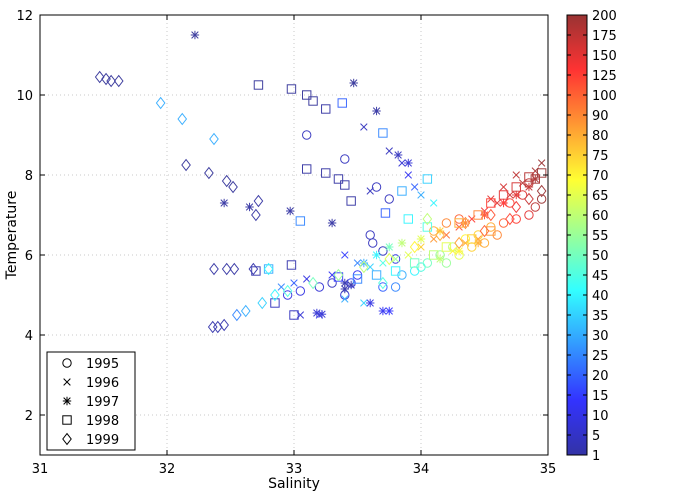 The width and height of the screenshot is (674, 494). Describe the element at coordinates (29, 176) in the screenshot. I see `y-tick-label: 8` at that location.